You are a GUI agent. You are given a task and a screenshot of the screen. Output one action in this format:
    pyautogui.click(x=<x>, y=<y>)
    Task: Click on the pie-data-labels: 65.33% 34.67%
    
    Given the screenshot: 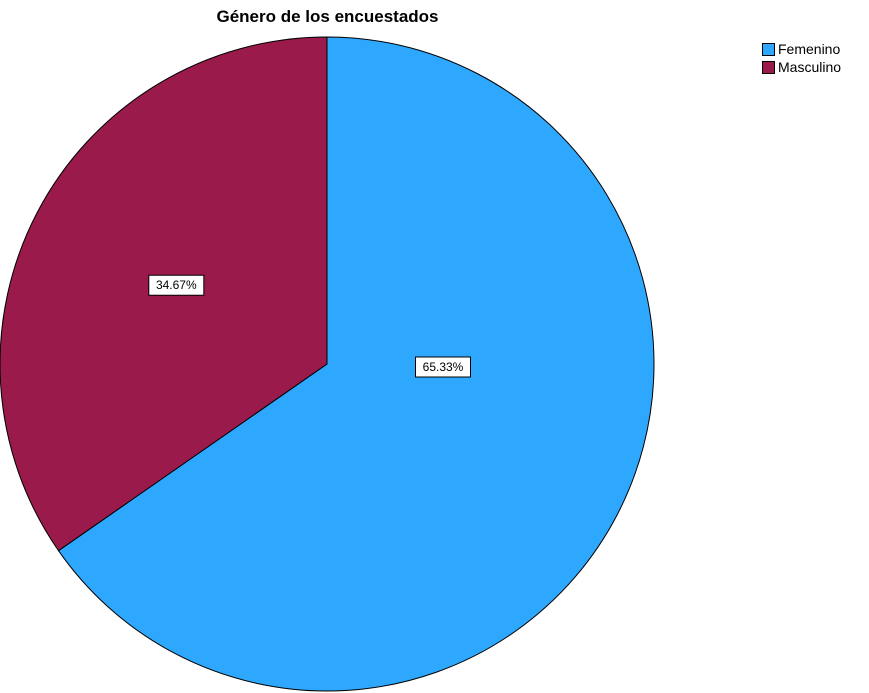 What is the action you would take?
    pyautogui.click(x=309, y=326)
    